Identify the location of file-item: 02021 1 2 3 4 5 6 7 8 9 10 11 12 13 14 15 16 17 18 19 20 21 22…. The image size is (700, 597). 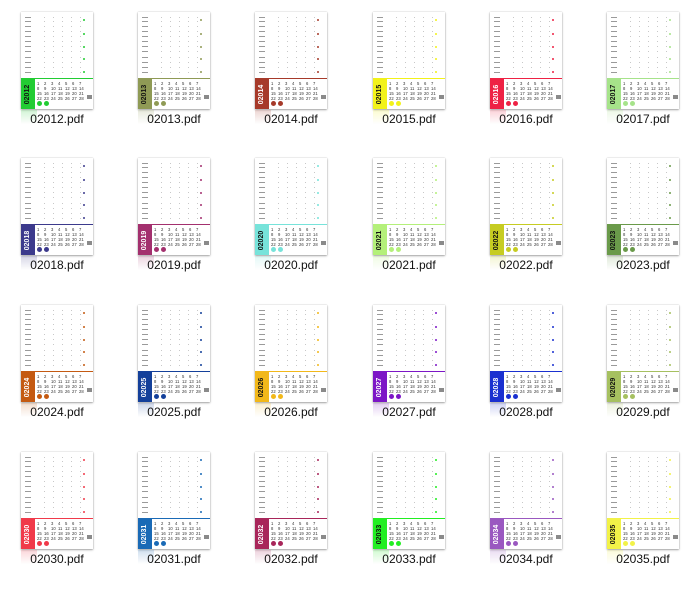
(402, 216).